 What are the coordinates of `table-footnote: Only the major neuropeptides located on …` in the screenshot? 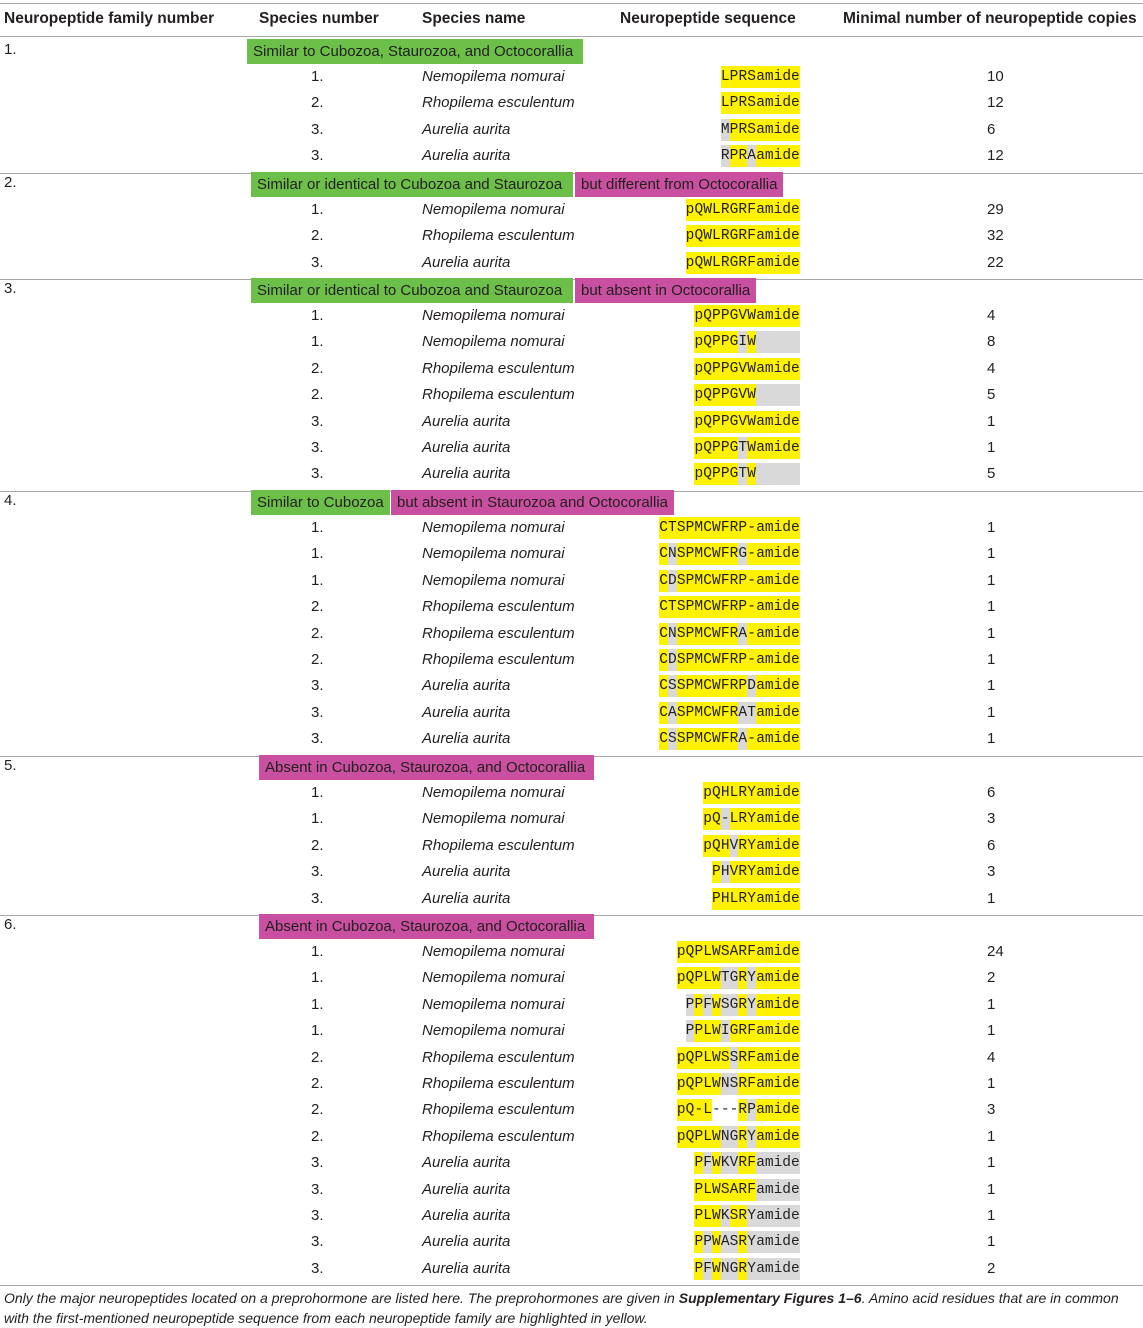 It's located at (572, 1308).